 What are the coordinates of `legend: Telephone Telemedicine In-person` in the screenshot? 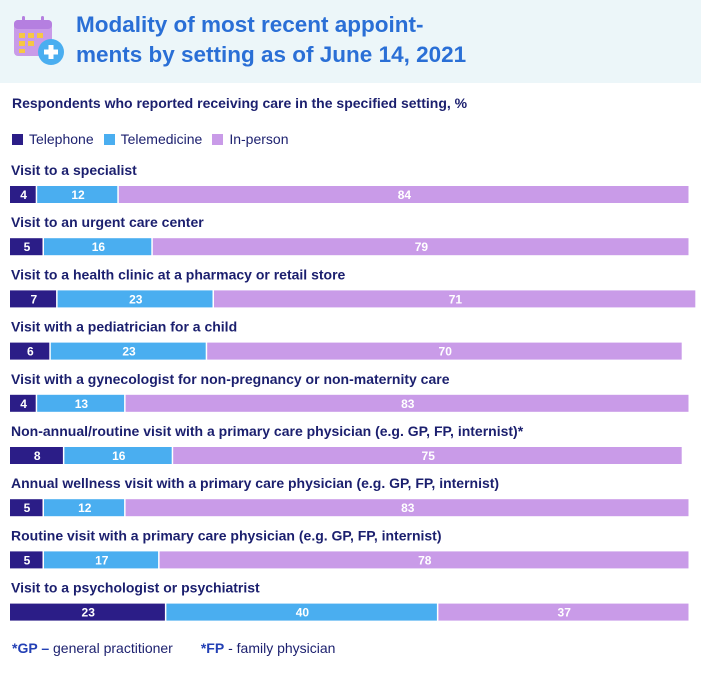 It's located at (155, 139).